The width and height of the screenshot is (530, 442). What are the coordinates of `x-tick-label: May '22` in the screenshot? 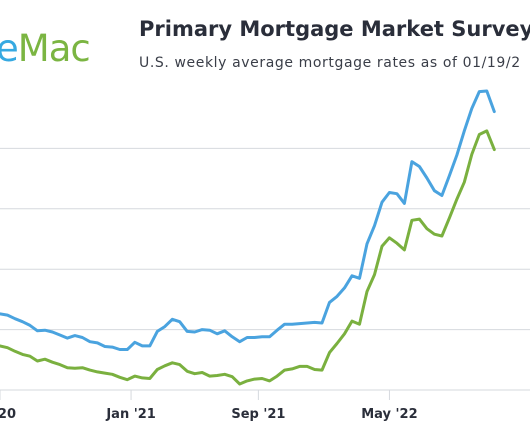 It's located at (389, 414).